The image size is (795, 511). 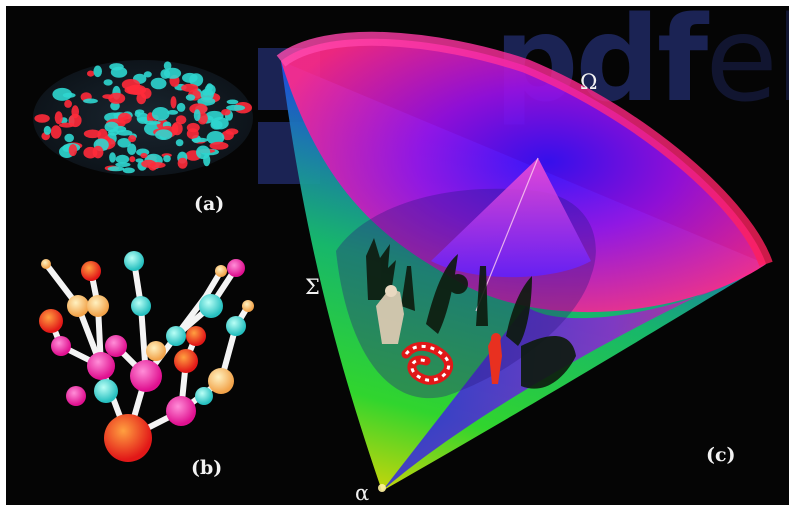 What do you see at coordinates (207, 468) in the screenshot?
I see `panel-b-label: (b)` at bounding box center [207, 468].